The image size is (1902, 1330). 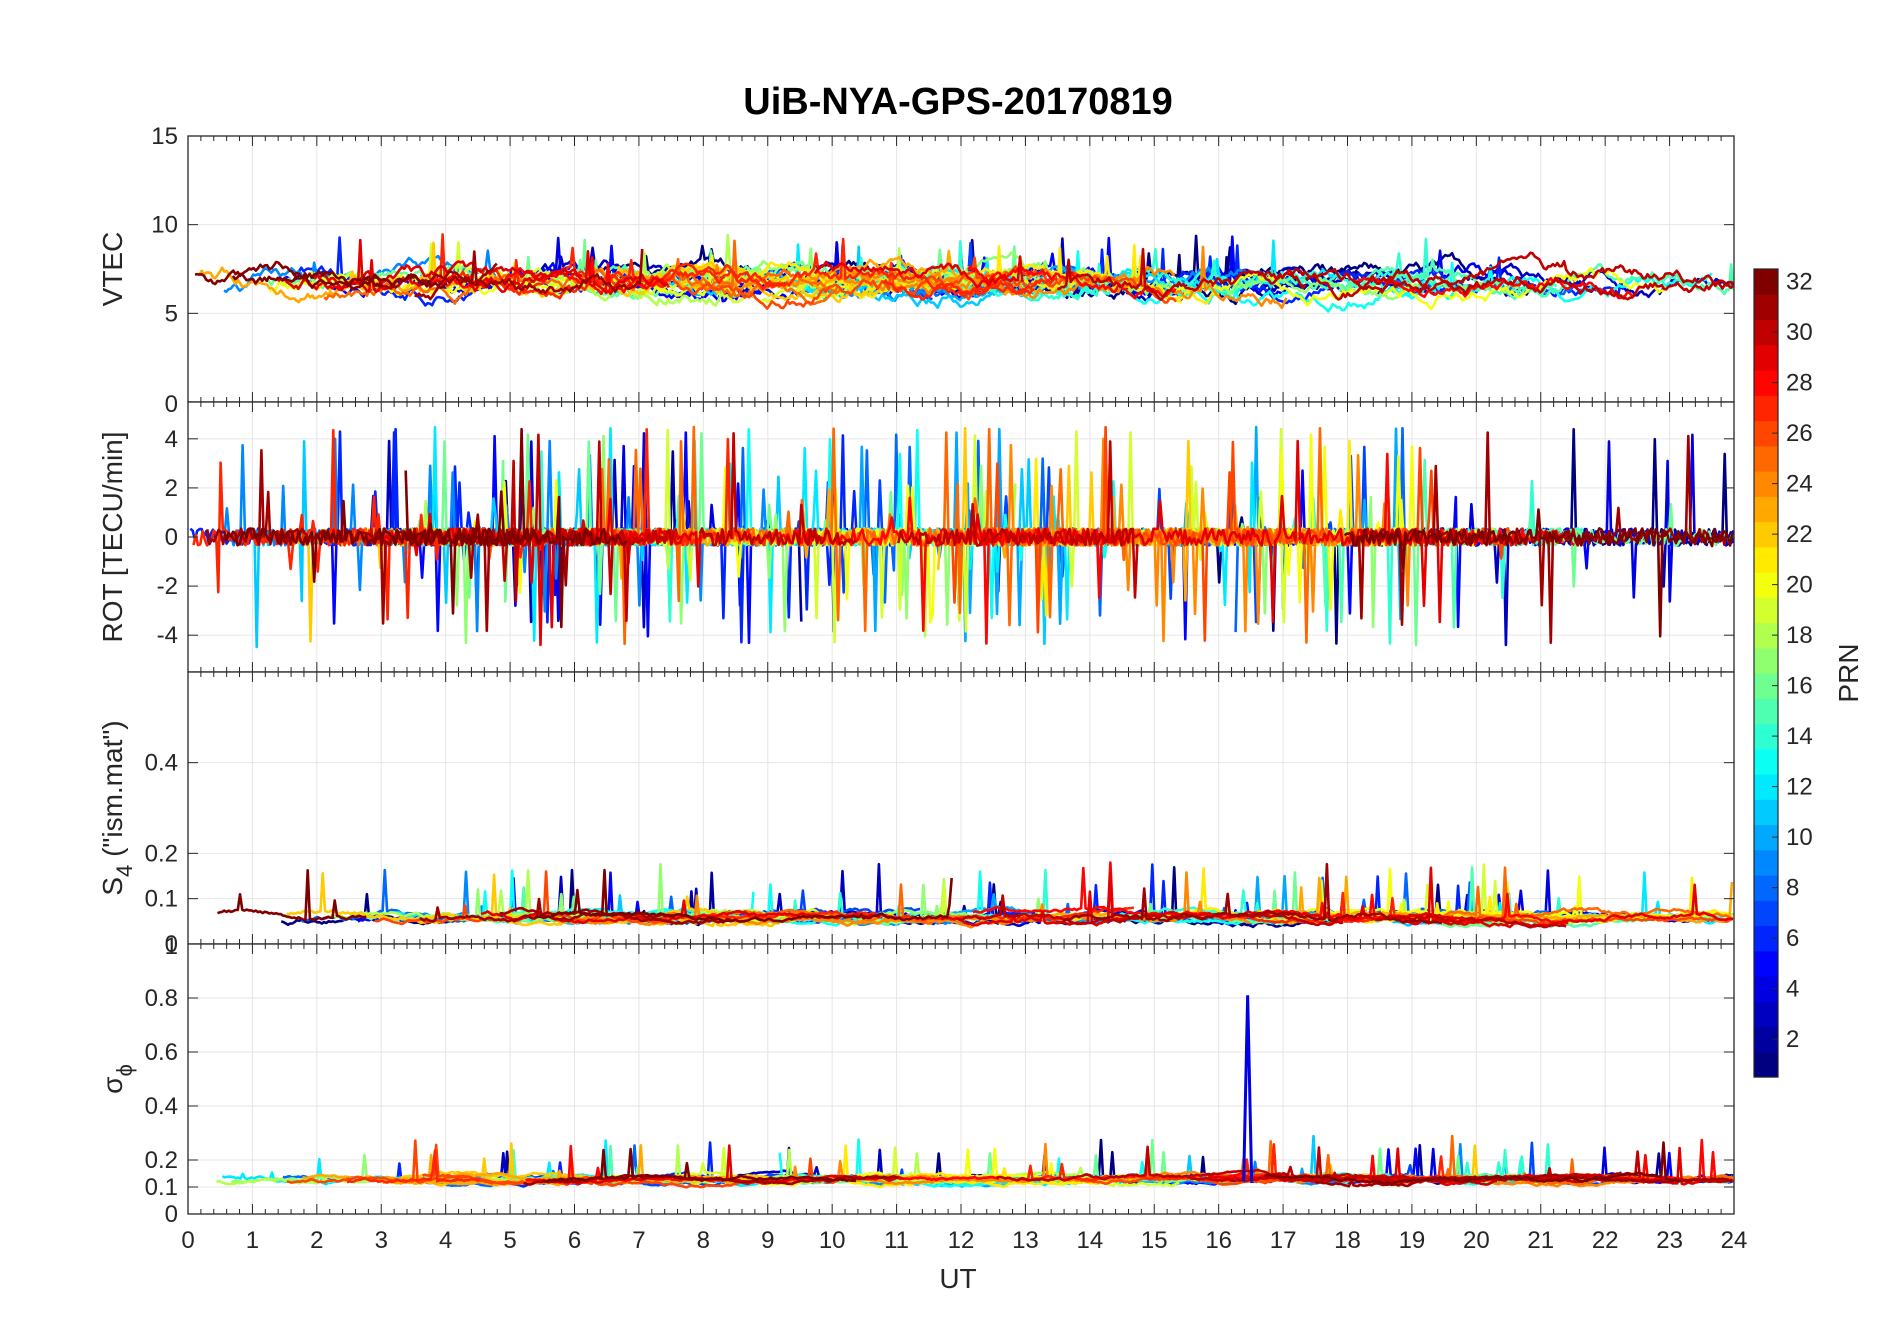 What do you see at coordinates (1669, 1240) in the screenshot?
I see `x-tick-label: 23` at bounding box center [1669, 1240].